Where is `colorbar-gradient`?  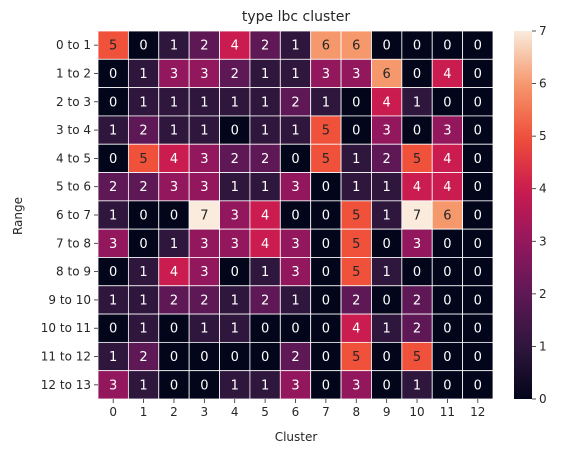
colorbar-gradient is located at coordinates (523, 215).